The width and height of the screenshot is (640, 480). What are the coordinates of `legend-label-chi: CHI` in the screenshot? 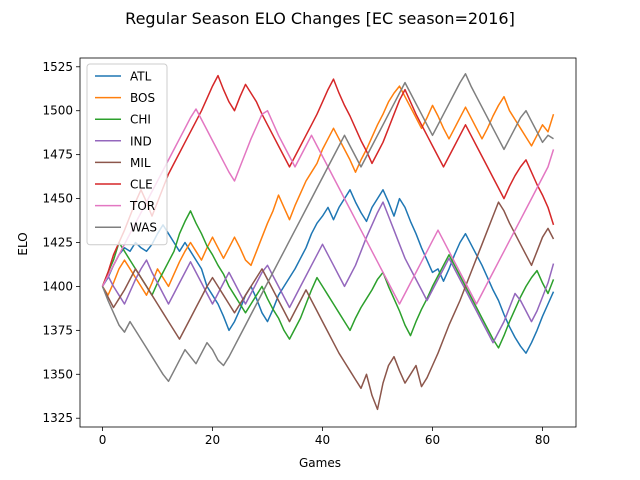 It's located at (140, 120).